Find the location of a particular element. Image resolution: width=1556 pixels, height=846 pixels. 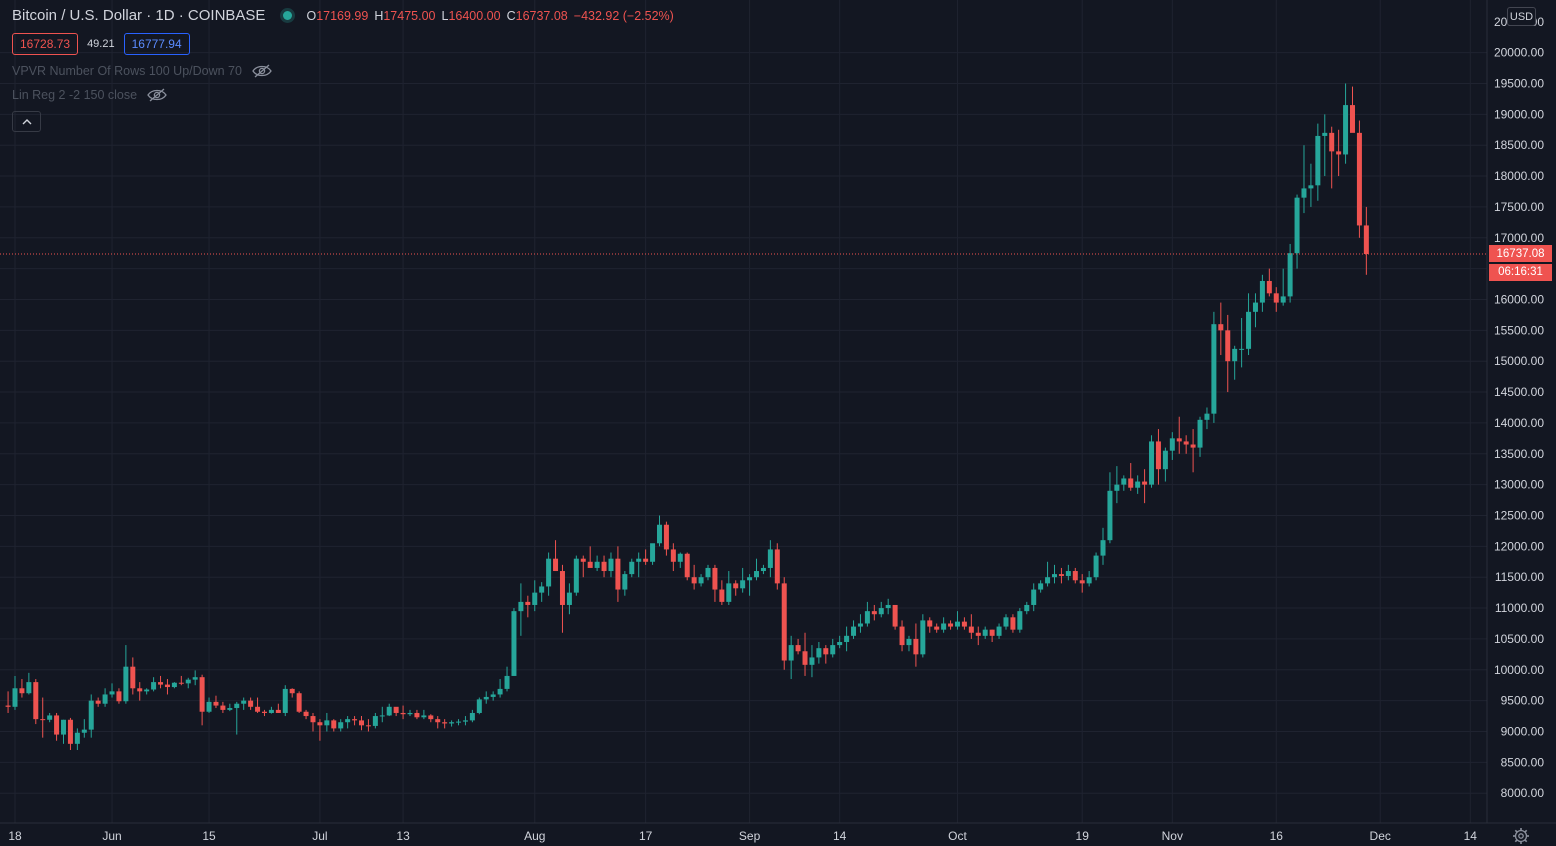

exchange-label: COINBASE is located at coordinates (226, 15).